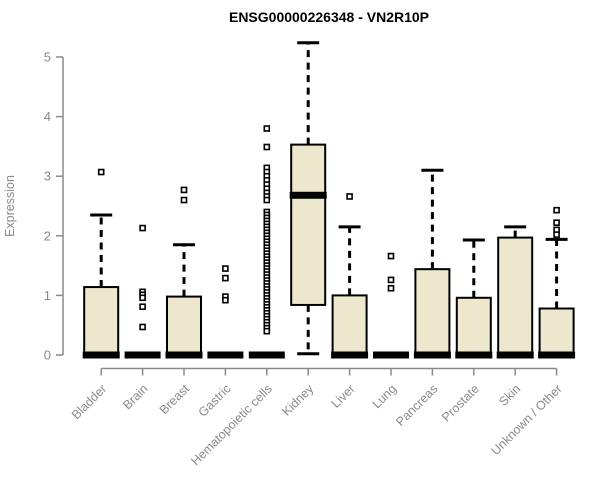  Describe the element at coordinates (135, 397) in the screenshot. I see `x-tick-label: Brain` at that location.